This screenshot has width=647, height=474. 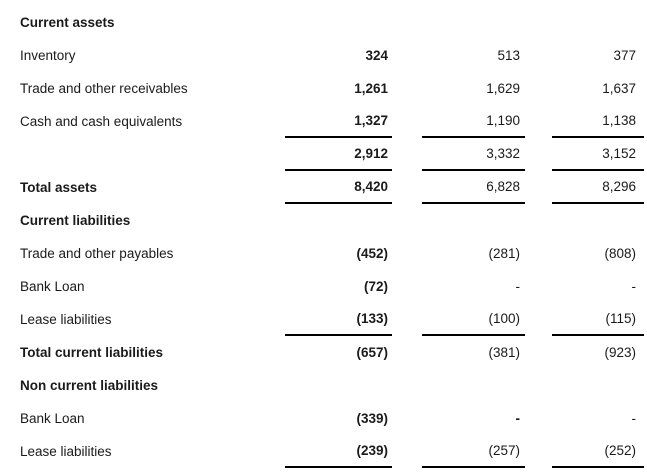 I want to click on value-col2: 3,332, so click(x=473, y=154).